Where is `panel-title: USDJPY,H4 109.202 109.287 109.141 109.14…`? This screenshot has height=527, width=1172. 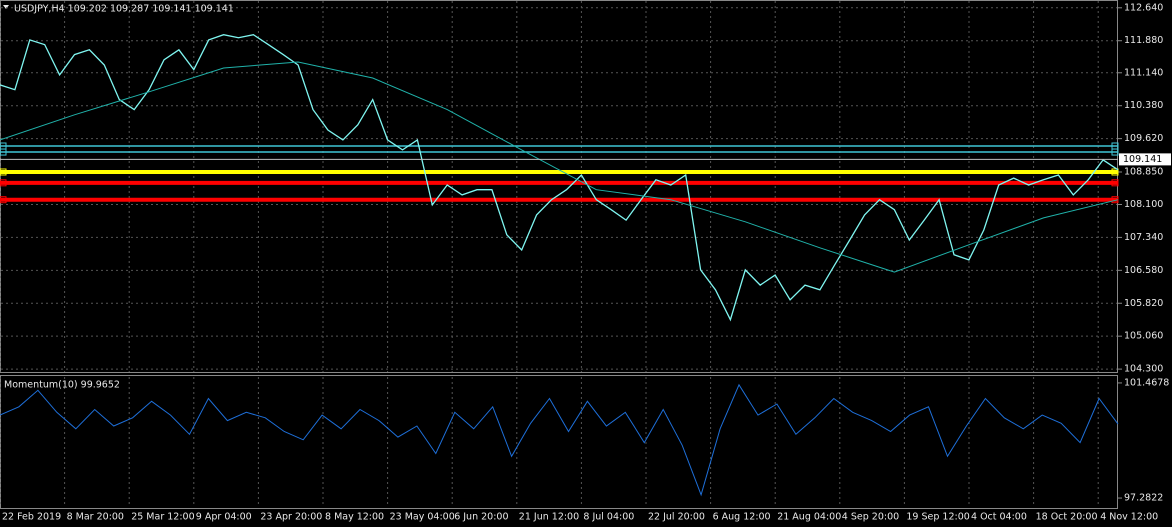
panel-title: USDJPY,H4 109.202 109.287 109.141 109.14… is located at coordinates (124, 9).